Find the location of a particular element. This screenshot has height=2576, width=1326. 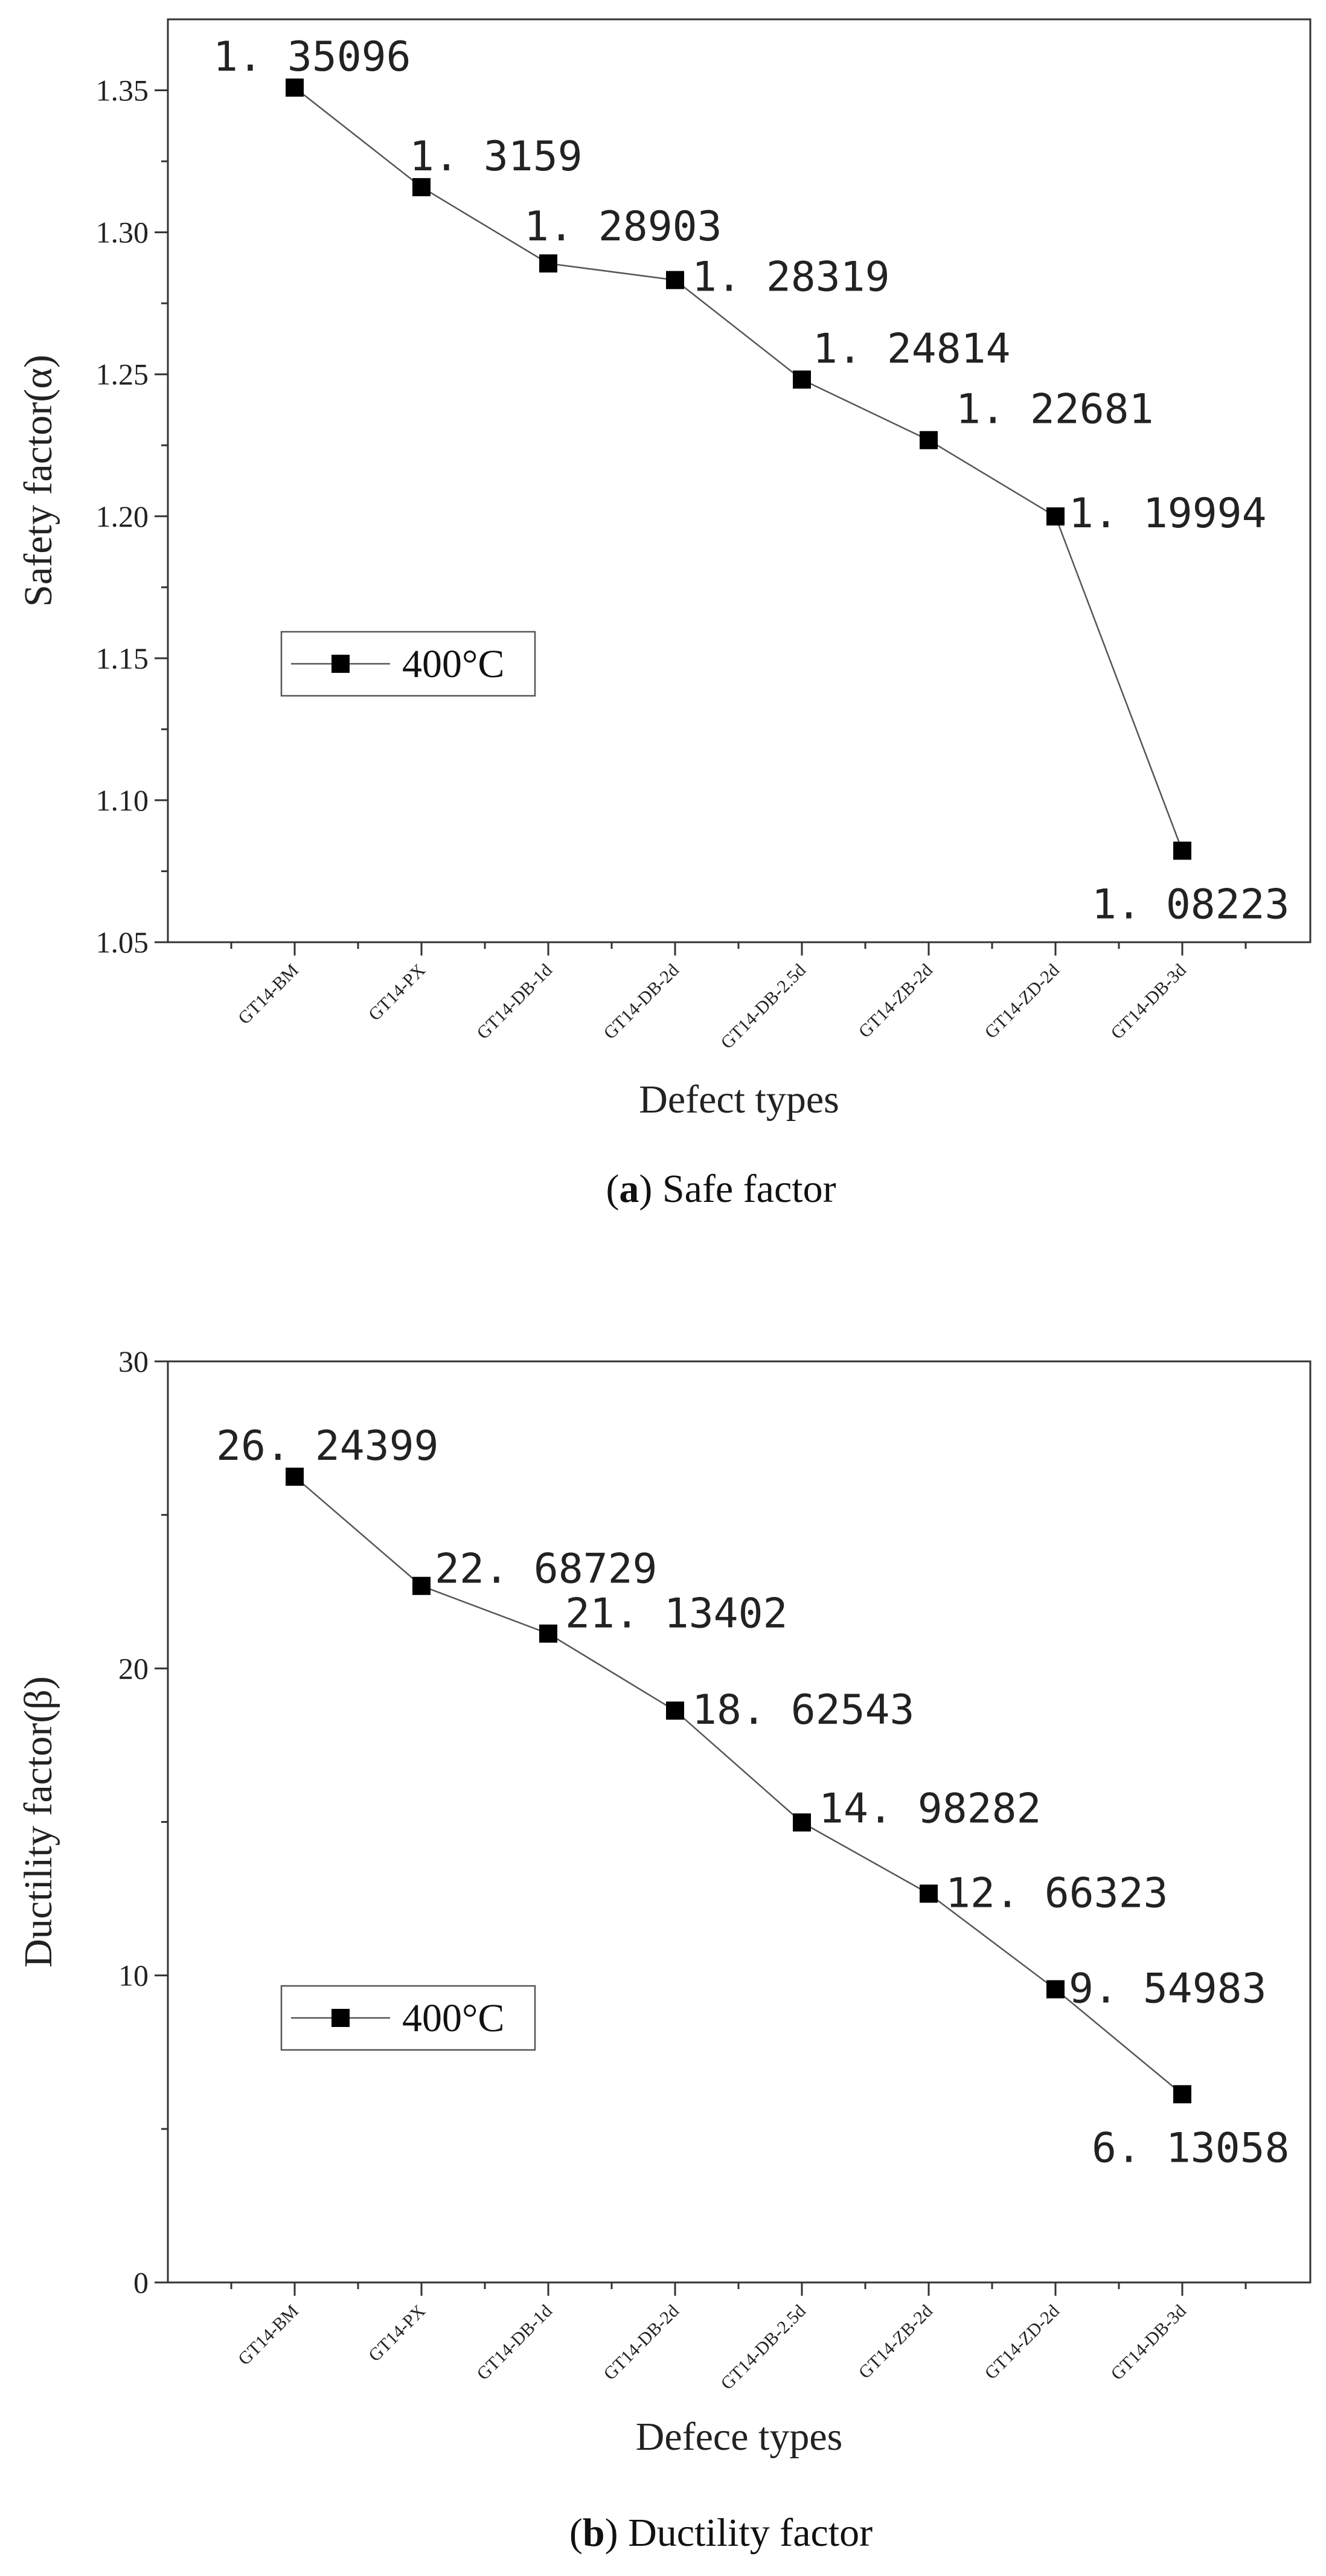

y-tick-label: 1.30 is located at coordinates (122, 232).